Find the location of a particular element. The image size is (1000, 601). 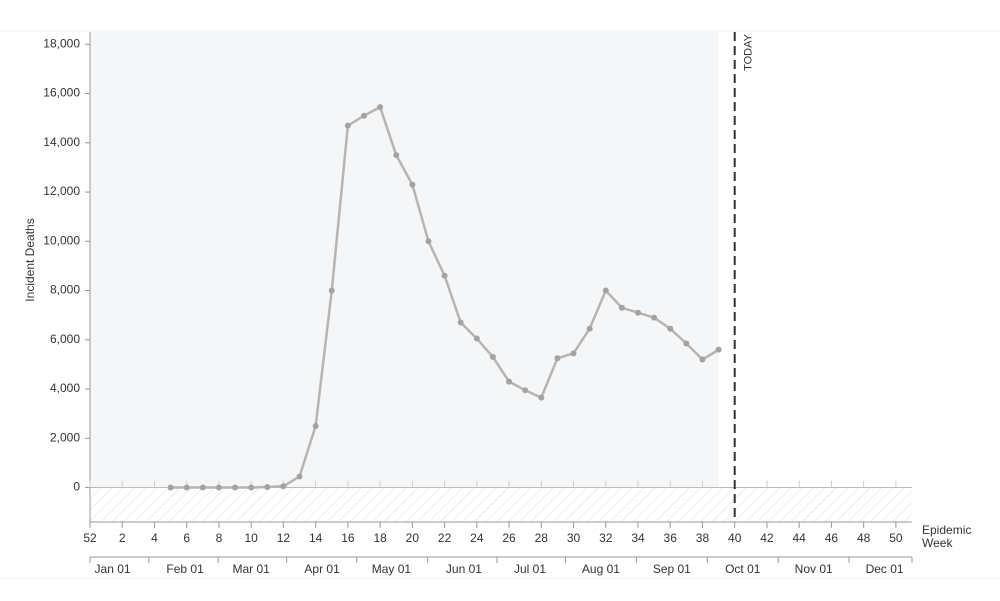

month-label: Feb 01 is located at coordinates (185, 569).